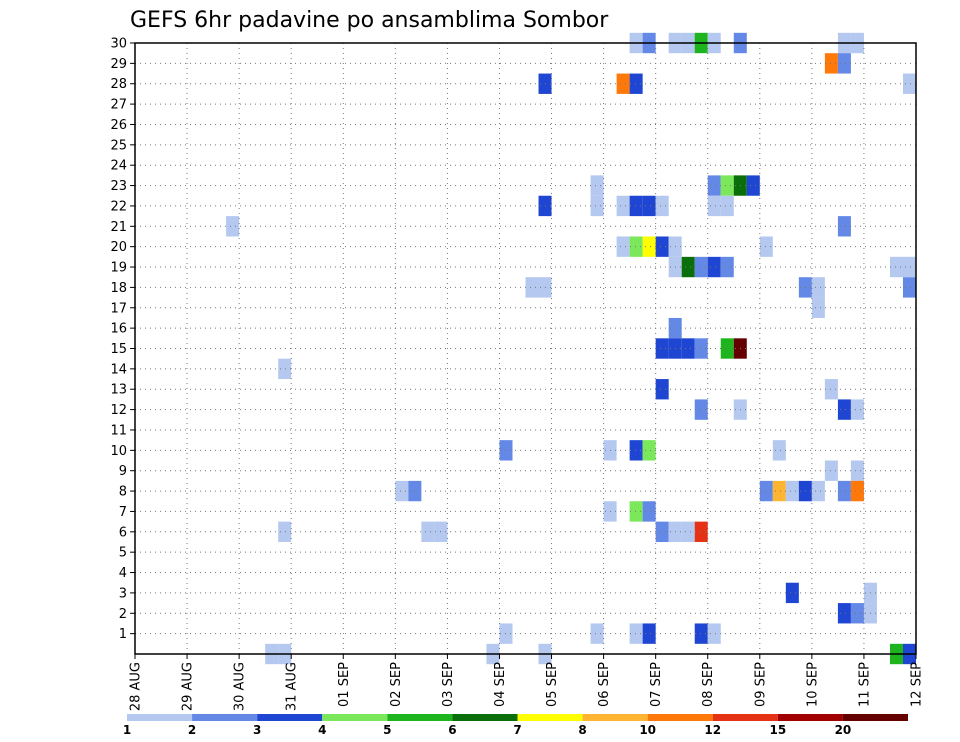  I want to click on legend-label: 20, so click(843, 730).